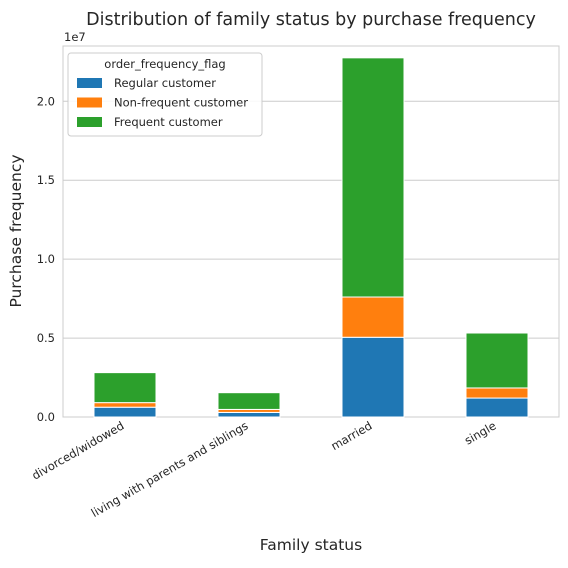  I want to click on legend-box, so click(165, 94).